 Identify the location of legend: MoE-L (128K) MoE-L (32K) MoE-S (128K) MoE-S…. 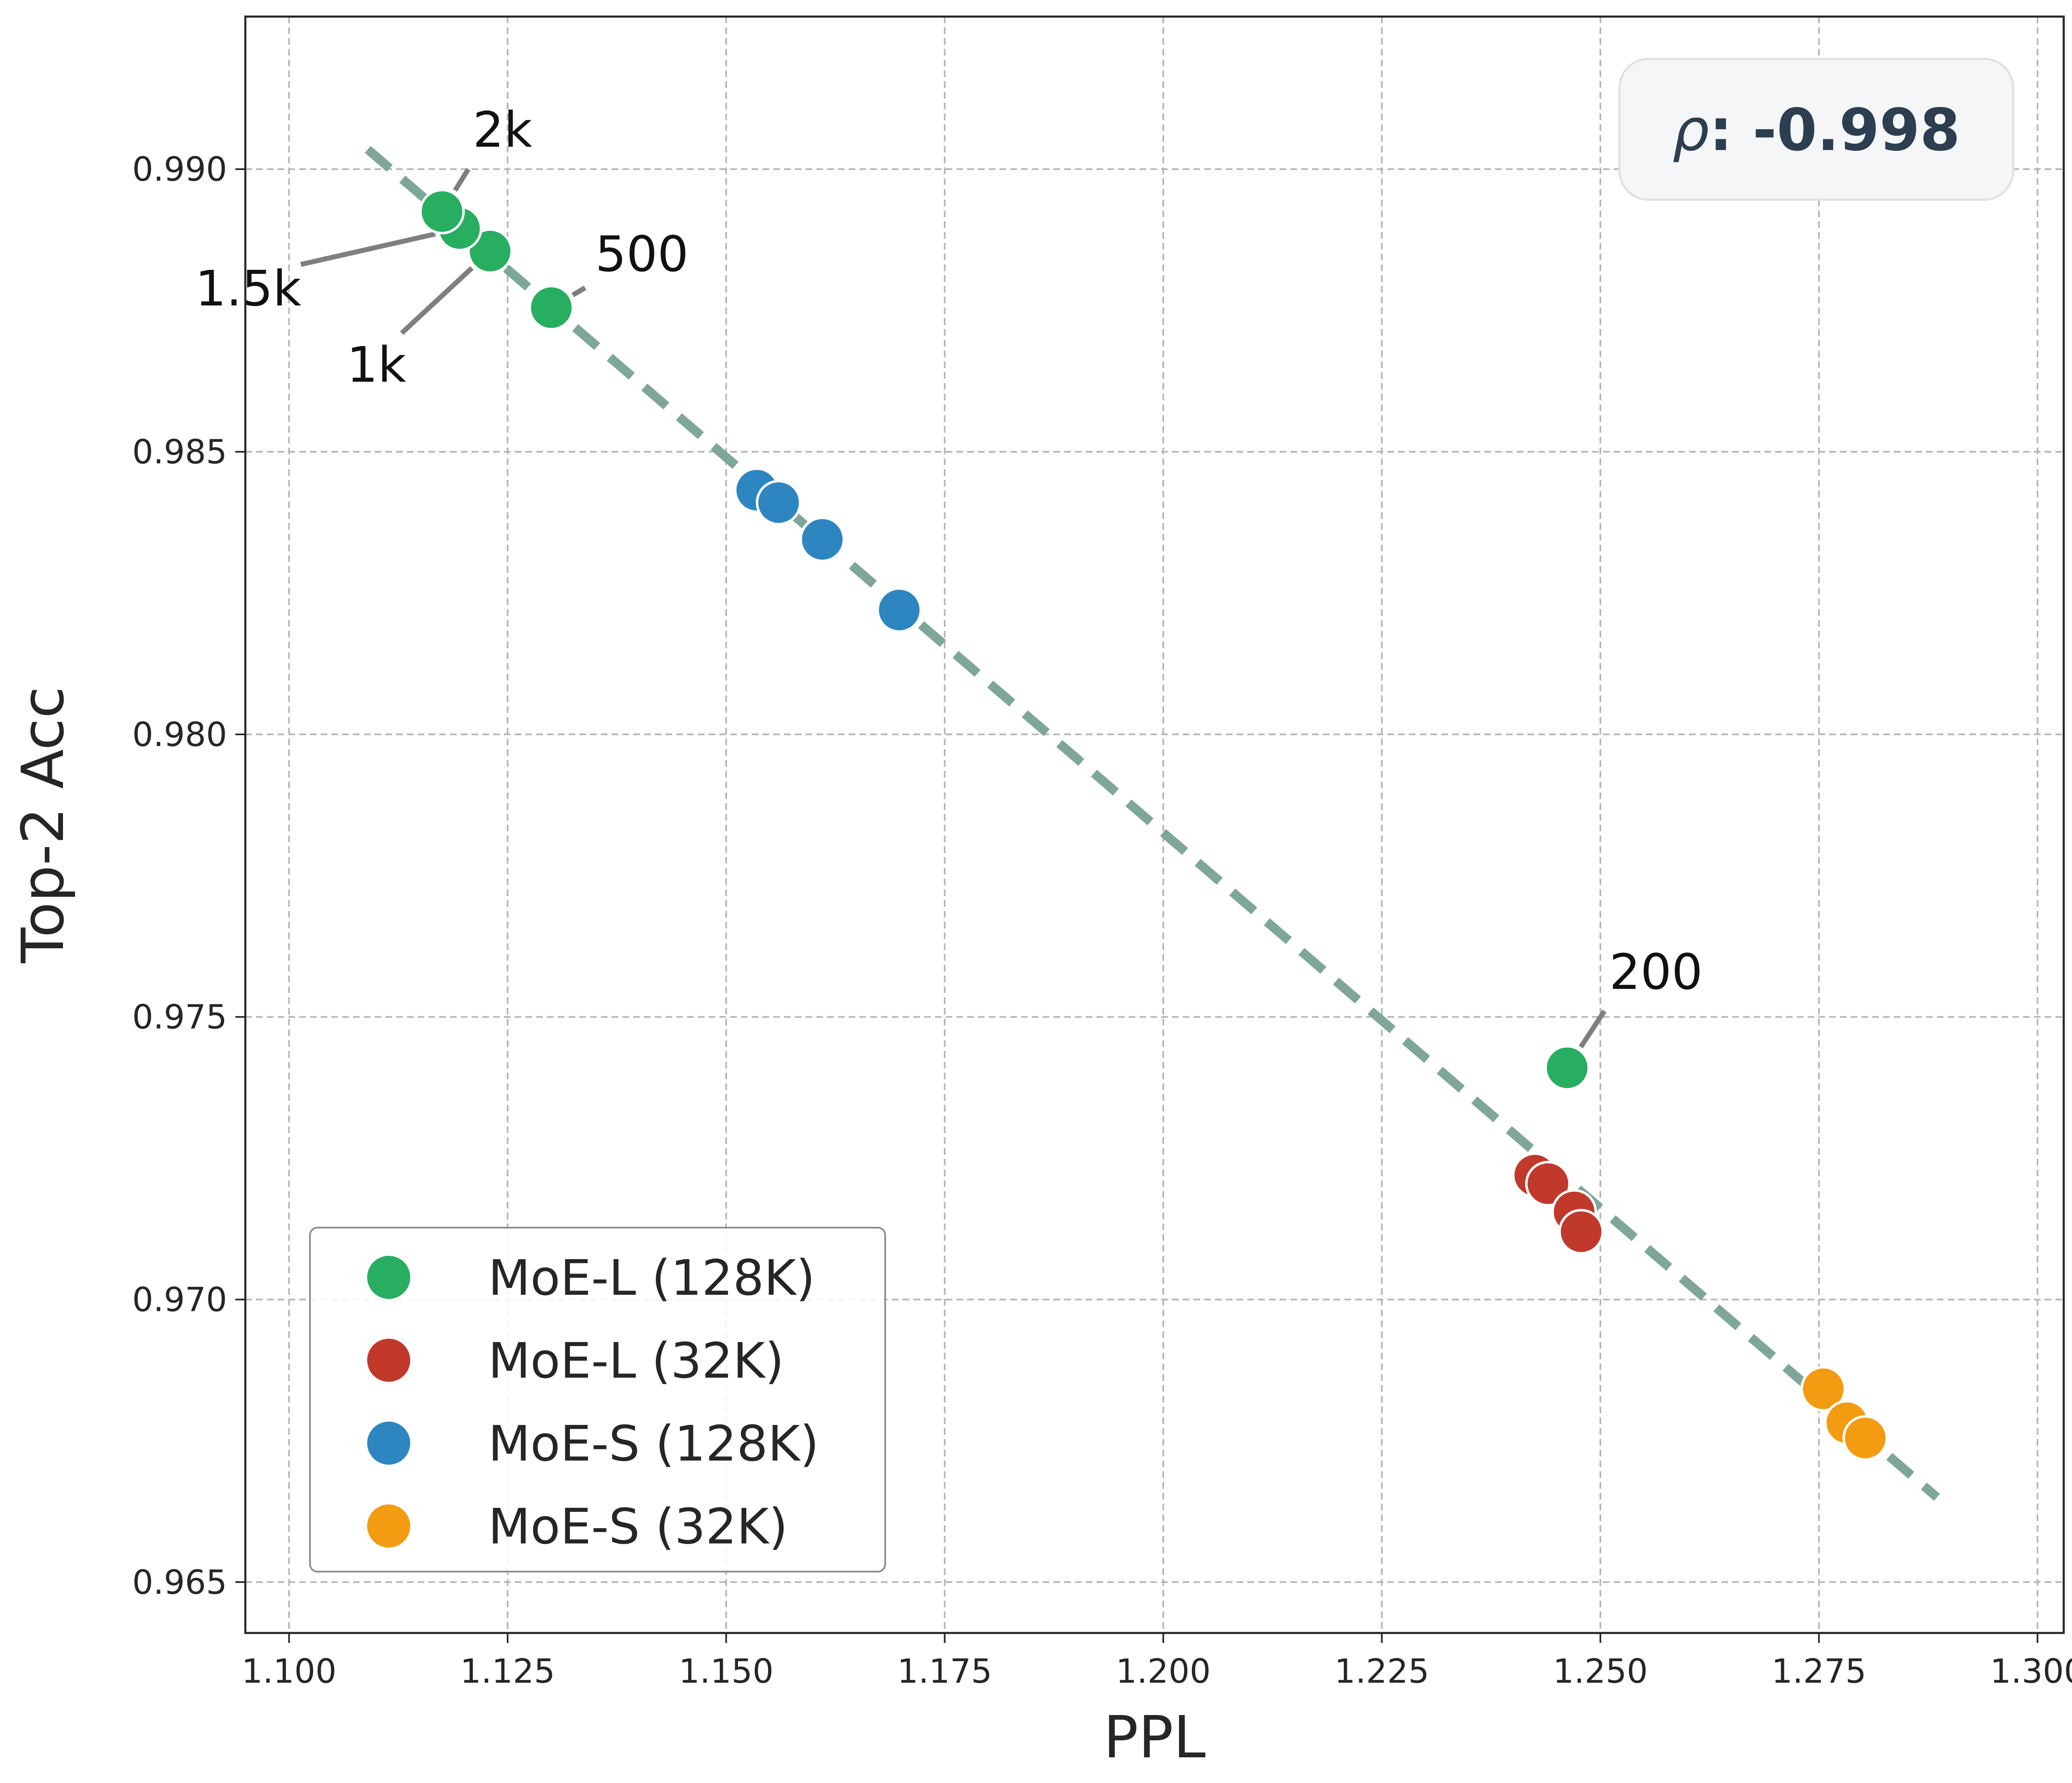
(597, 1399).